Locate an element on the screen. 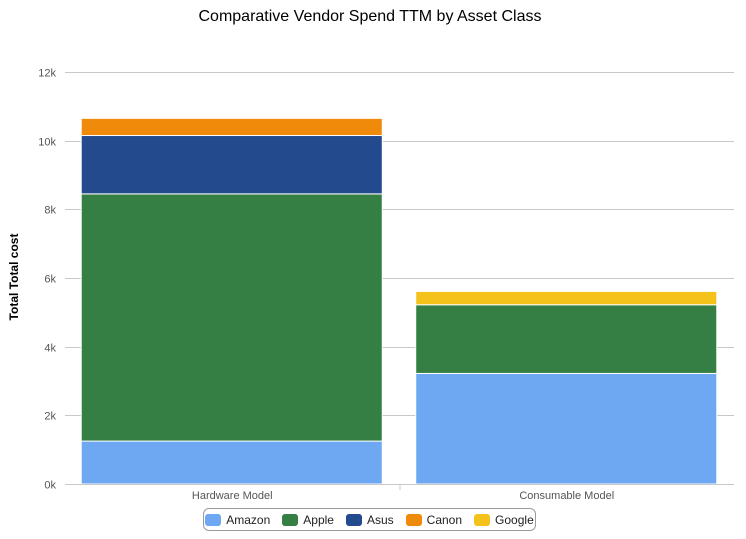 The height and width of the screenshot is (539, 746). legend-item-canon: Canon is located at coordinates (434, 519).